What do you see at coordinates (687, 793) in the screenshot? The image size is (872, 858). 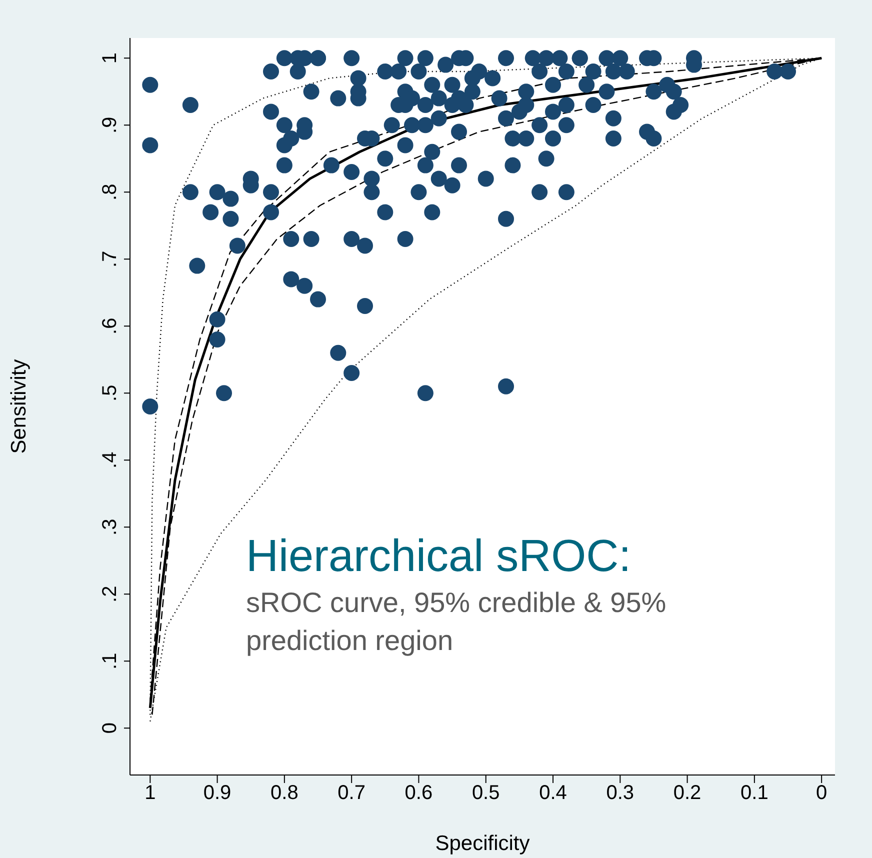 I see `x-tick-label: 0.2` at bounding box center [687, 793].